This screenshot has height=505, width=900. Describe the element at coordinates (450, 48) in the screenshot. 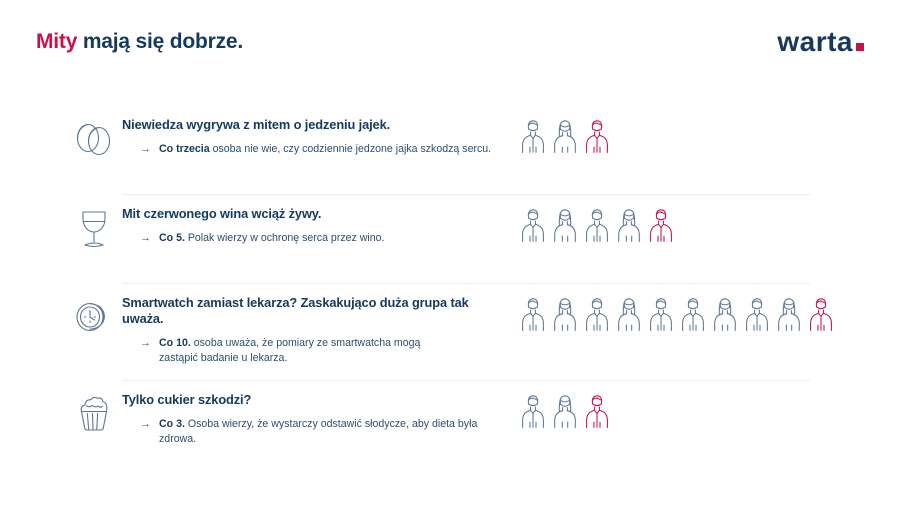

I see `page-header: Mity mają się dobrze. warta` at that location.